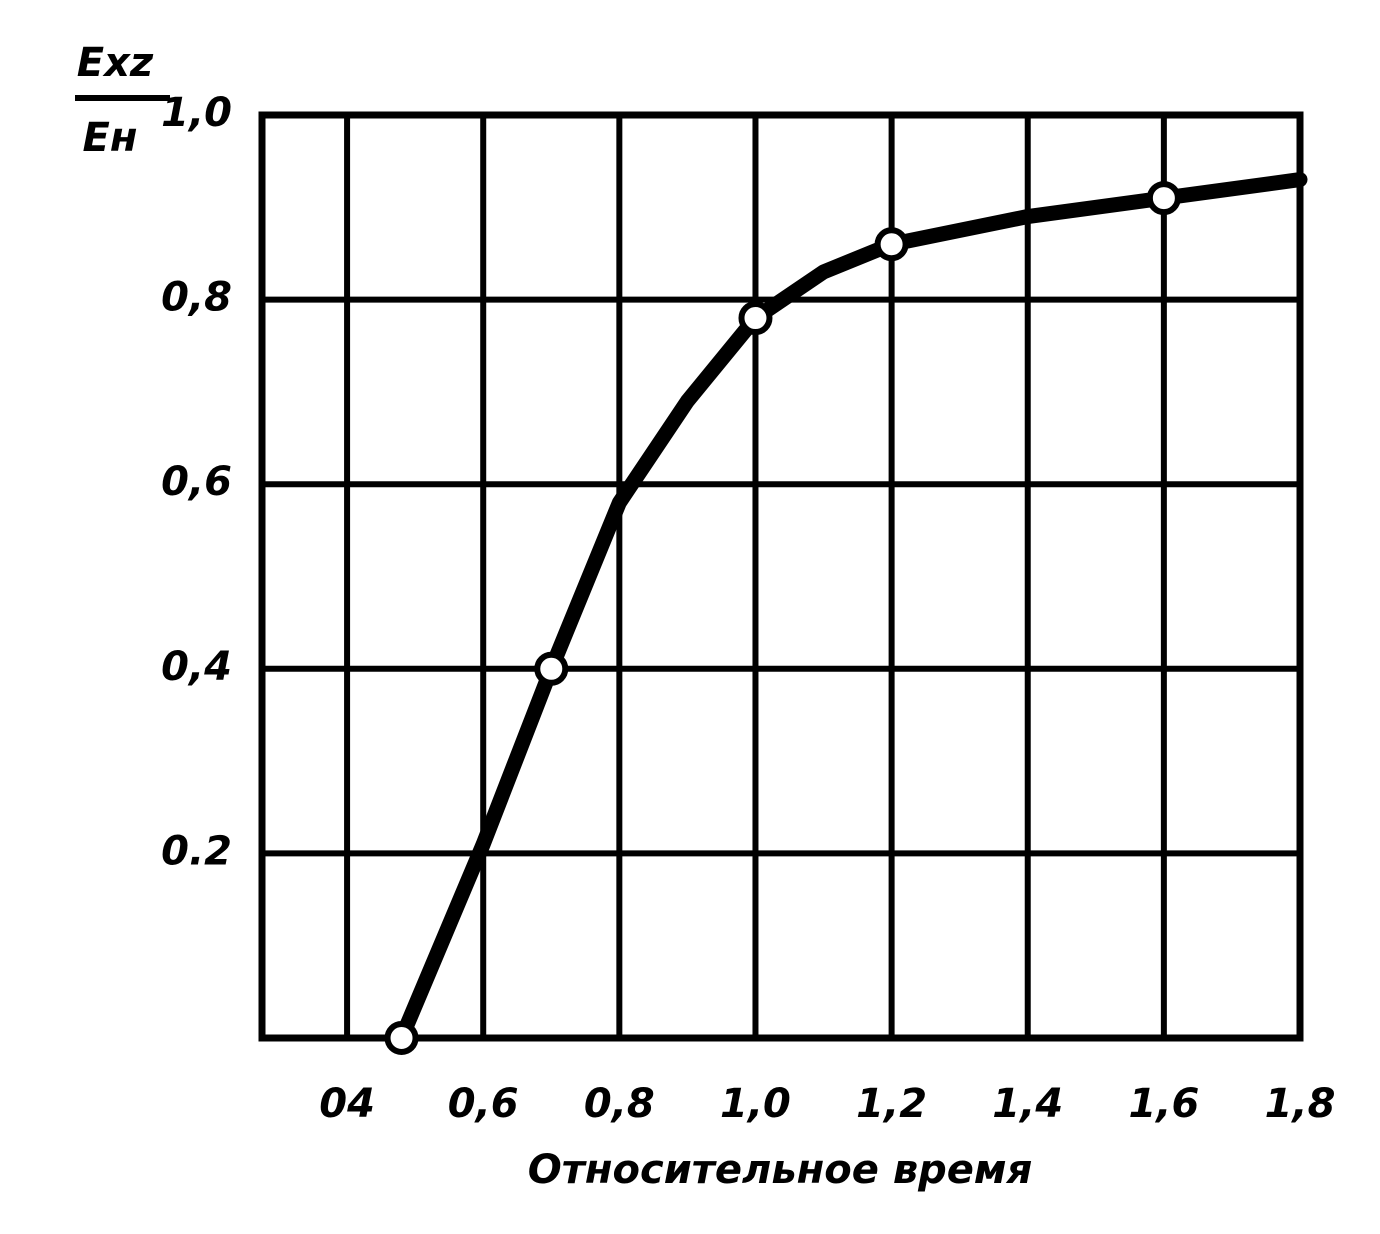  Describe the element at coordinates (755, 1104) in the screenshot. I see `x-tick-label: 1,0` at that location.